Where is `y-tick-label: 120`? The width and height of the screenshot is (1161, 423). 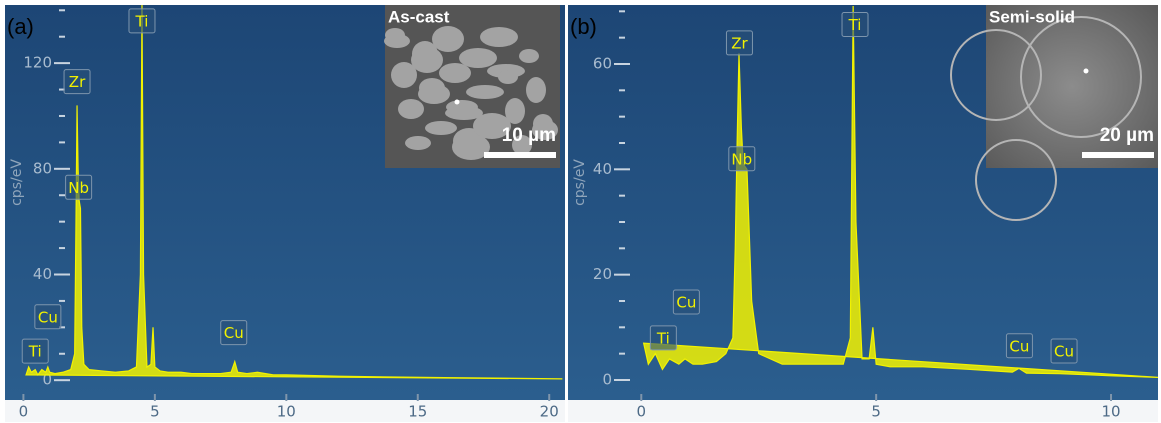
y-tick-label: 120 is located at coordinates (37, 63).